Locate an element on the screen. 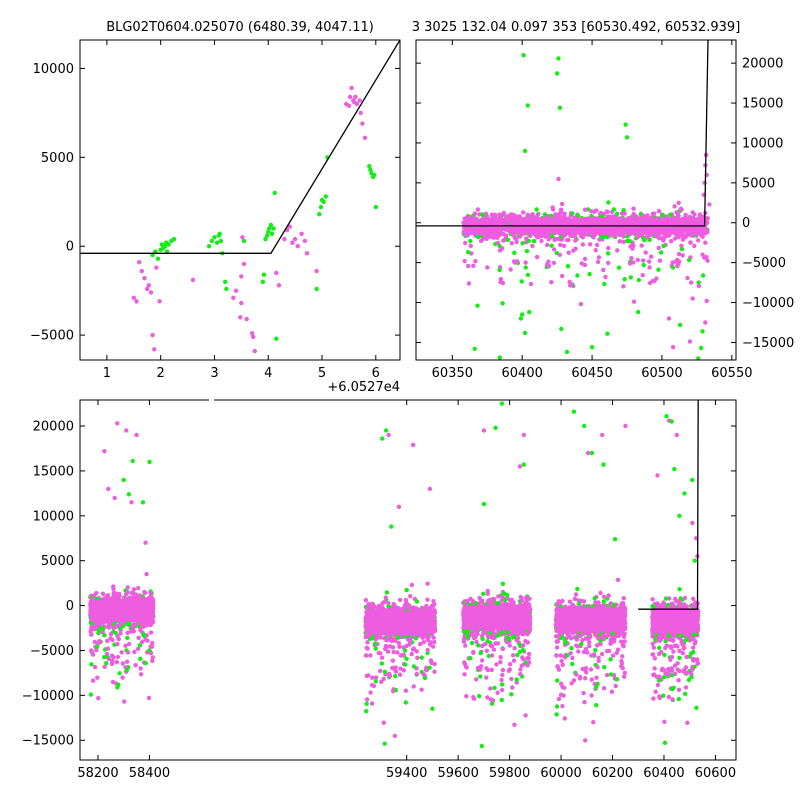  y-tick-label: 5000 is located at coordinates (758, 183).